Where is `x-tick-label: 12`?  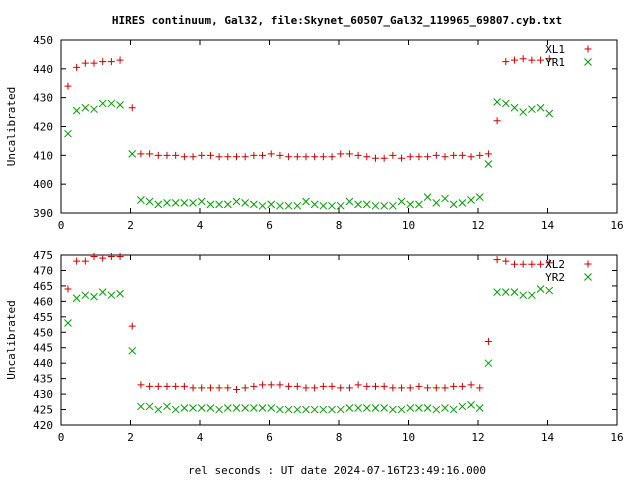
x-tick-label: 12 is located at coordinates (477, 437).